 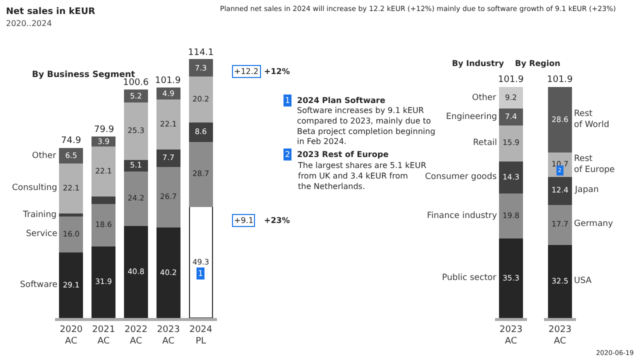 What do you see at coordinates (287, 154) in the screenshot?
I see `text: 2` at bounding box center [287, 154].